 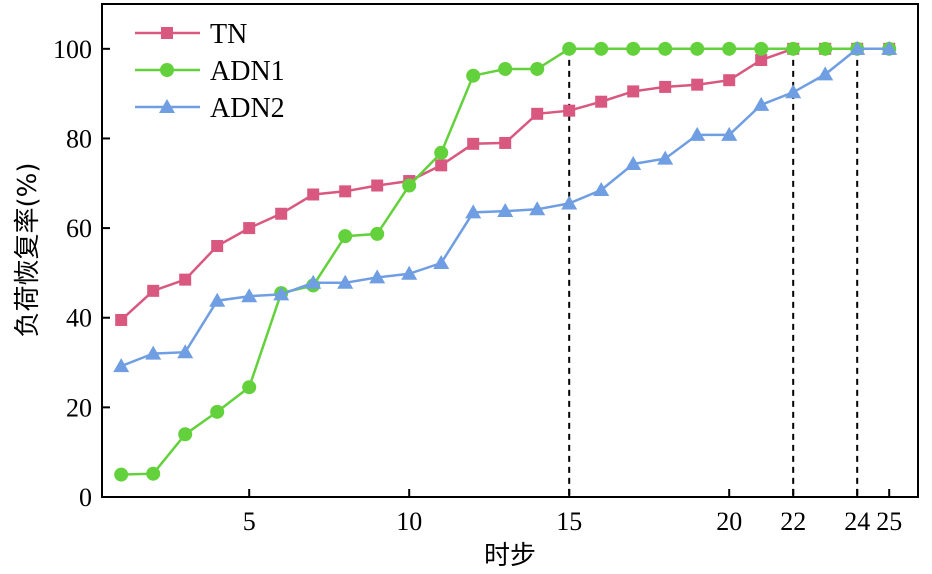 I want to click on legend-item-adn1: ADN1, so click(x=210, y=71).